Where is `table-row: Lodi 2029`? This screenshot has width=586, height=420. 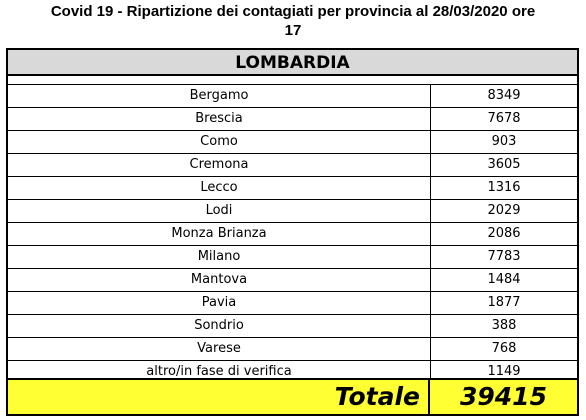 table-row: Lodi 2029 is located at coordinates (292, 211).